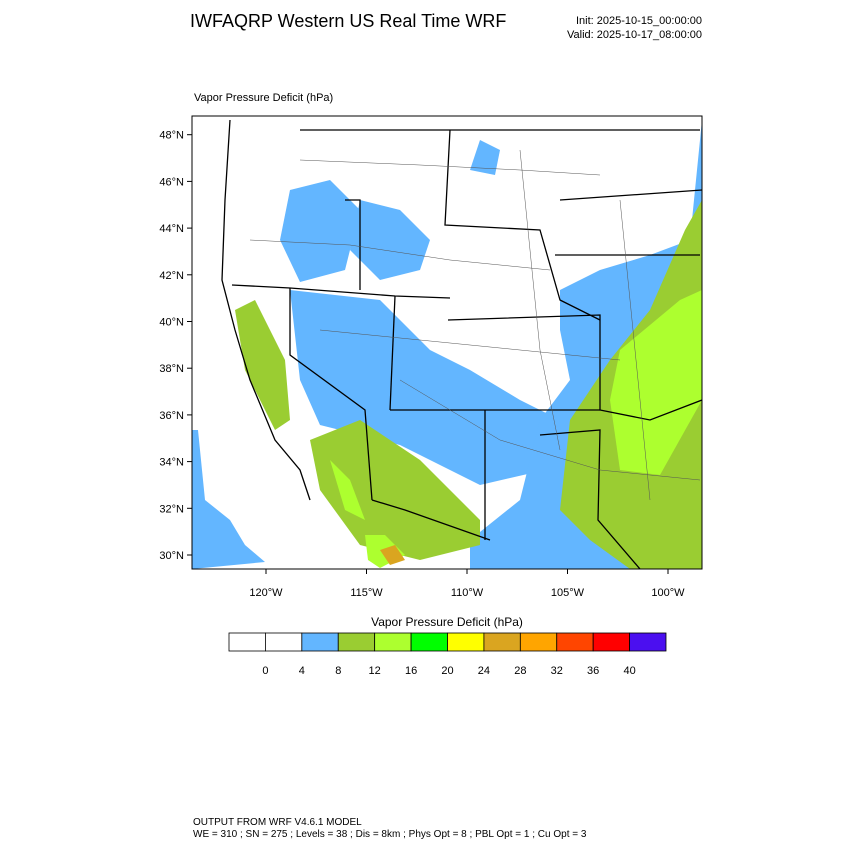 The image size is (850, 855). Describe the element at coordinates (520, 671) in the screenshot. I see `colorbar-label: 28` at that location.